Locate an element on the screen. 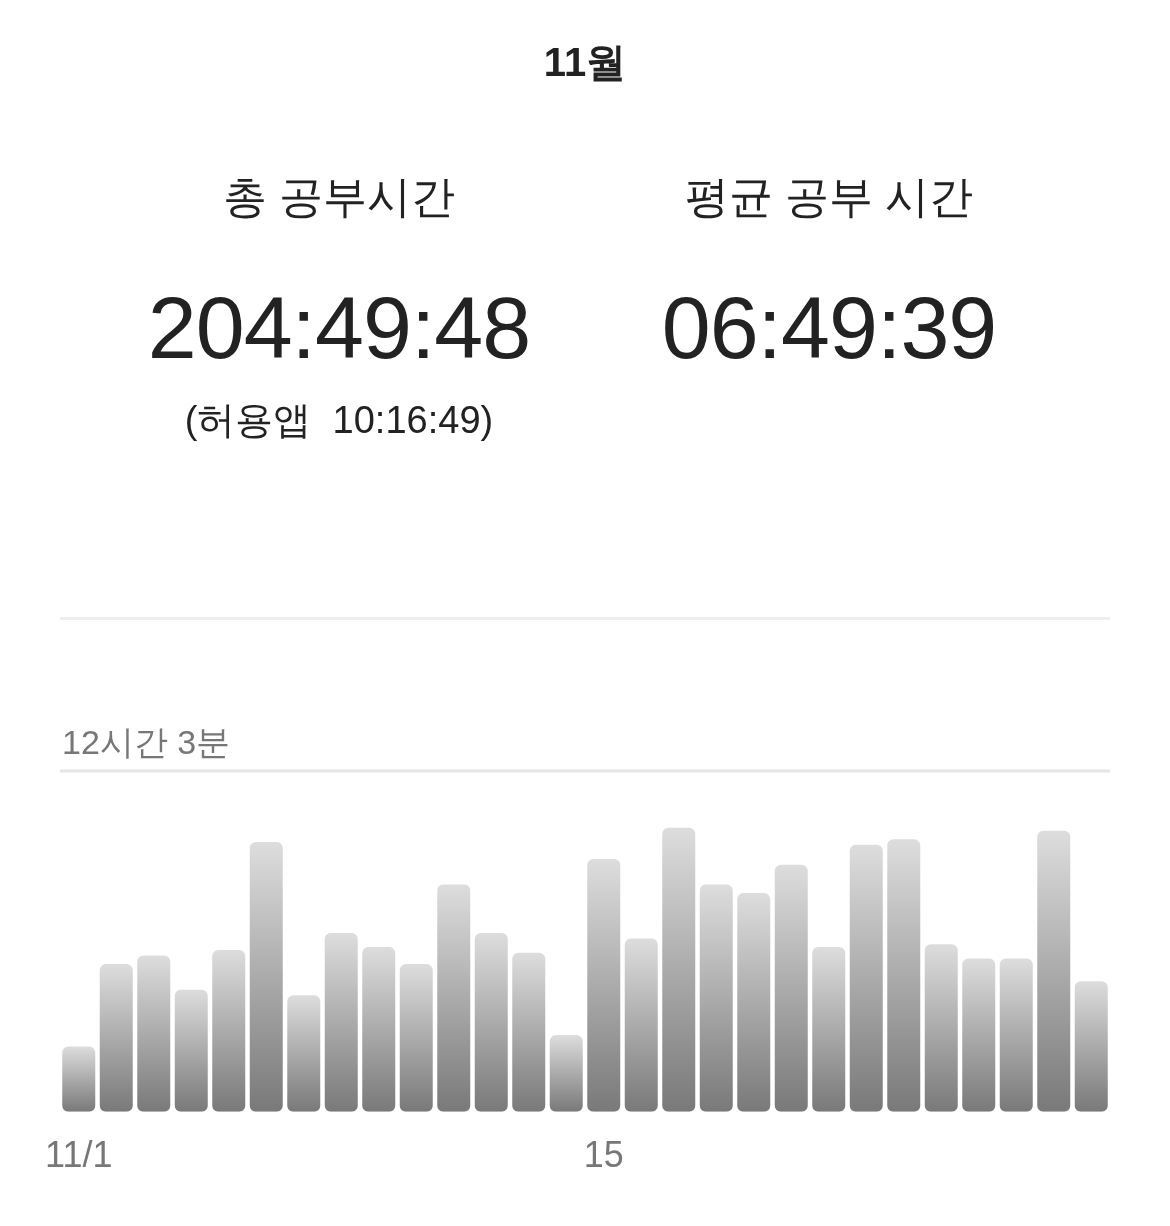 This screenshot has height=1226, width=1170. x-tick-label: 11/1 is located at coordinates (79, 1155).